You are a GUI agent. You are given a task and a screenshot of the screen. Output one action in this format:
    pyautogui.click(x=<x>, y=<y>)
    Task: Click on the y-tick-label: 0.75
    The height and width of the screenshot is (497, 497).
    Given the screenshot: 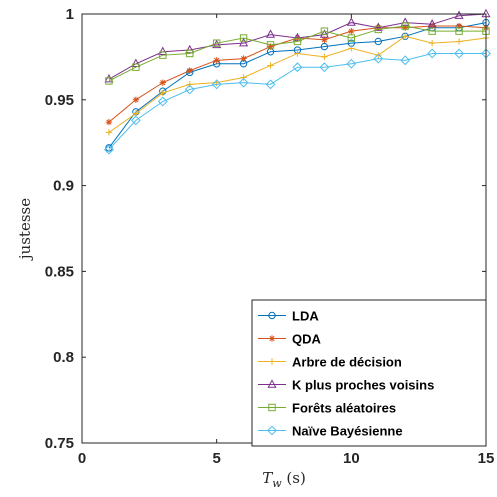 What is the action you would take?
    pyautogui.click(x=59, y=443)
    